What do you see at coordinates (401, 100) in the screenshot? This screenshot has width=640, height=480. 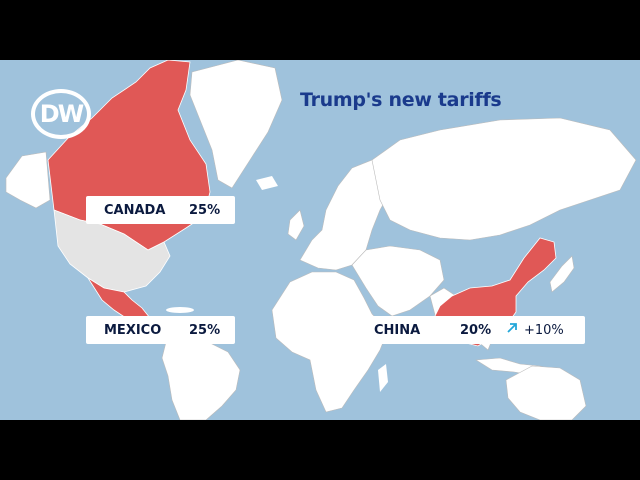 I see `headline-title: Trump's new tariffs` at bounding box center [401, 100].